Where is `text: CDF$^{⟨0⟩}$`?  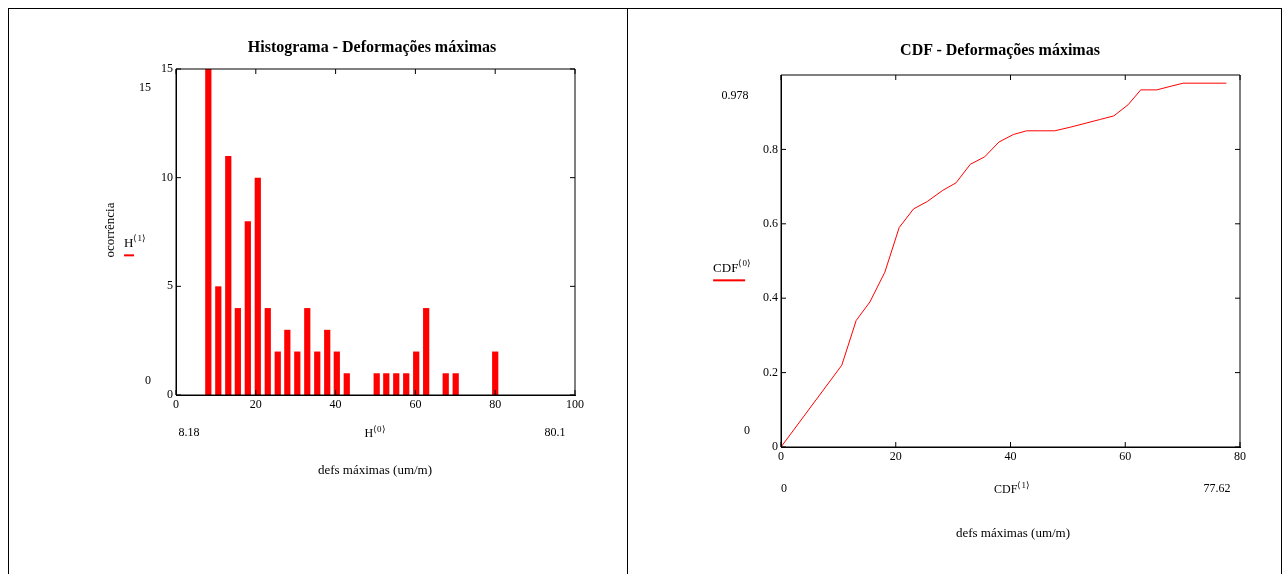
text: CDF$^{⟨0⟩}$ is located at coordinates (732, 267).